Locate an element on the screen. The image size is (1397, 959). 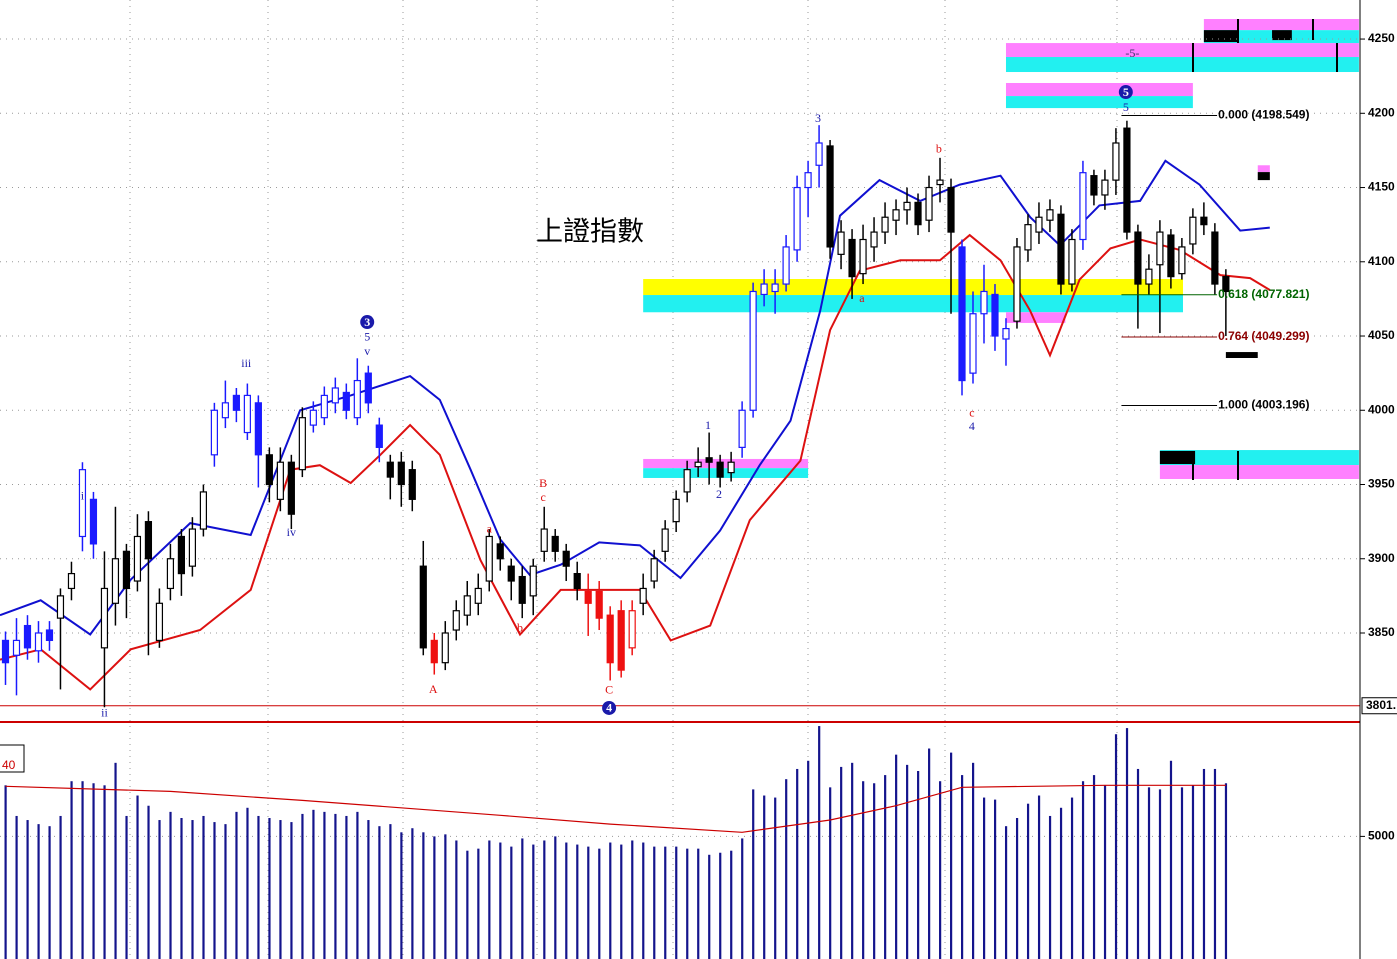
wave-circle is located at coordinates (1125, 92).